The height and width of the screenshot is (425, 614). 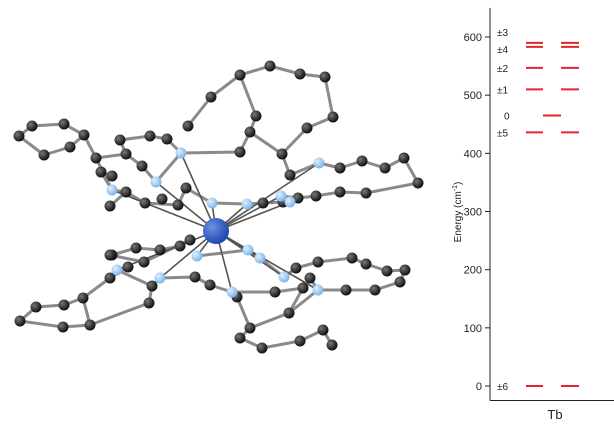 What do you see at coordinates (538, 133) in the screenshot?
I see `energy-level: ±5` at bounding box center [538, 133].